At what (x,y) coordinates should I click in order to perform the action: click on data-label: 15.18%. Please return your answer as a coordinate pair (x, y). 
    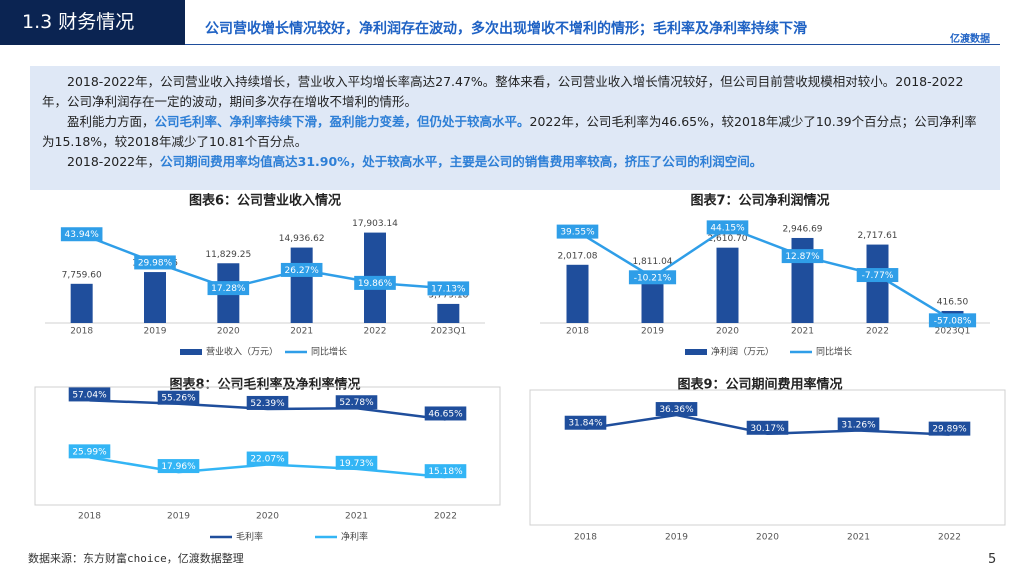
    Looking at the image, I should click on (445, 472).